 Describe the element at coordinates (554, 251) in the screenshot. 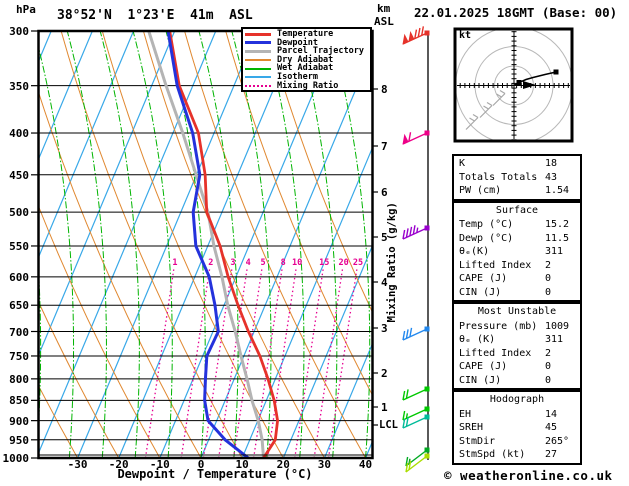

I see `row-value: 311` at that location.